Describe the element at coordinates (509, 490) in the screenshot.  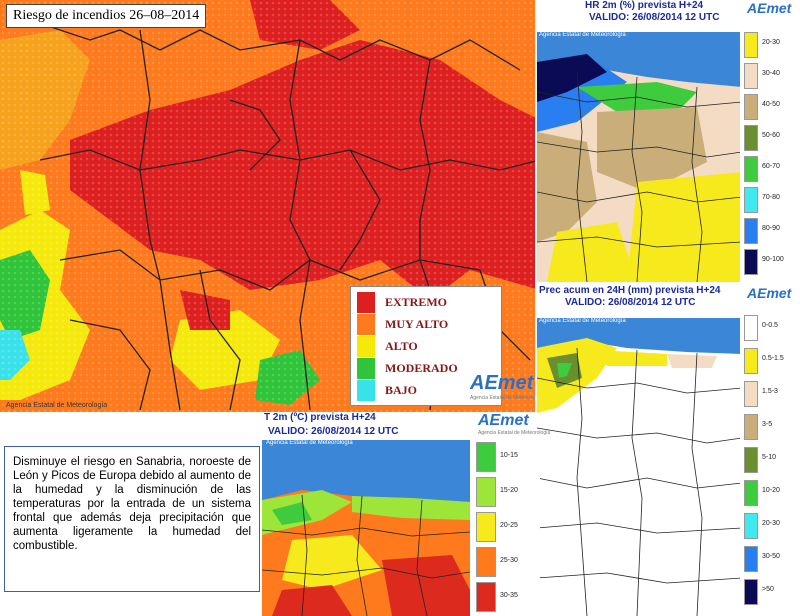
I see `legend-label: 15-20` at that location.